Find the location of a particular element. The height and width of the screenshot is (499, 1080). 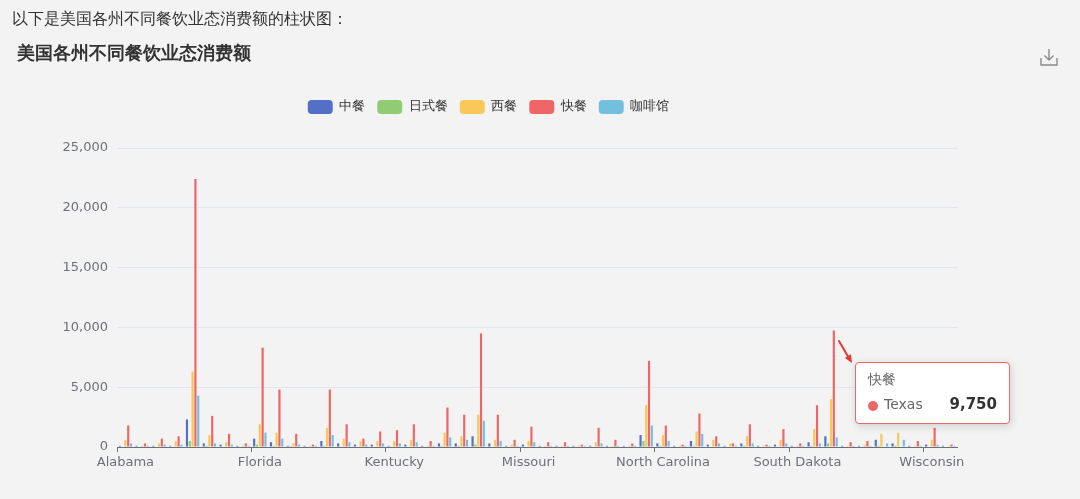

legend-label: 西餐 is located at coordinates (504, 106).